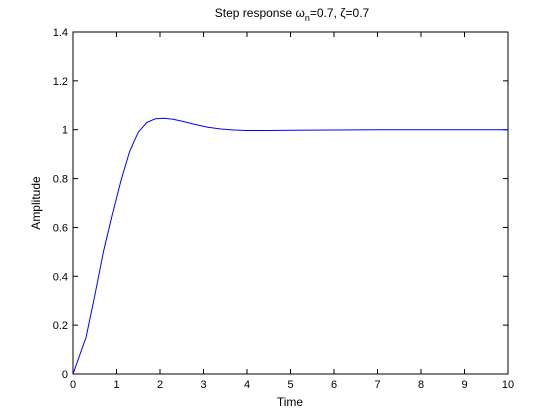 This screenshot has width=560, height=420. Describe the element at coordinates (73, 385) in the screenshot. I see `x-tick-label: 0` at that location.